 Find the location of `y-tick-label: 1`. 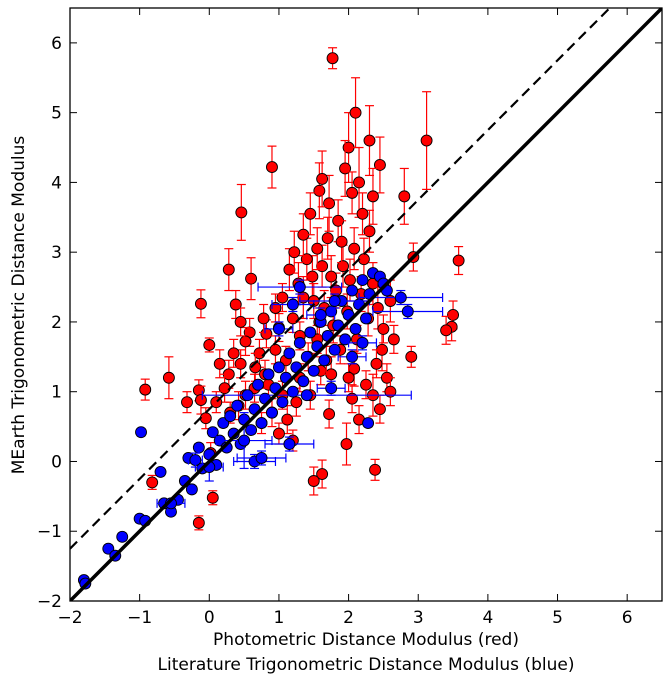

y-tick-label: 1 is located at coordinates (56, 393).